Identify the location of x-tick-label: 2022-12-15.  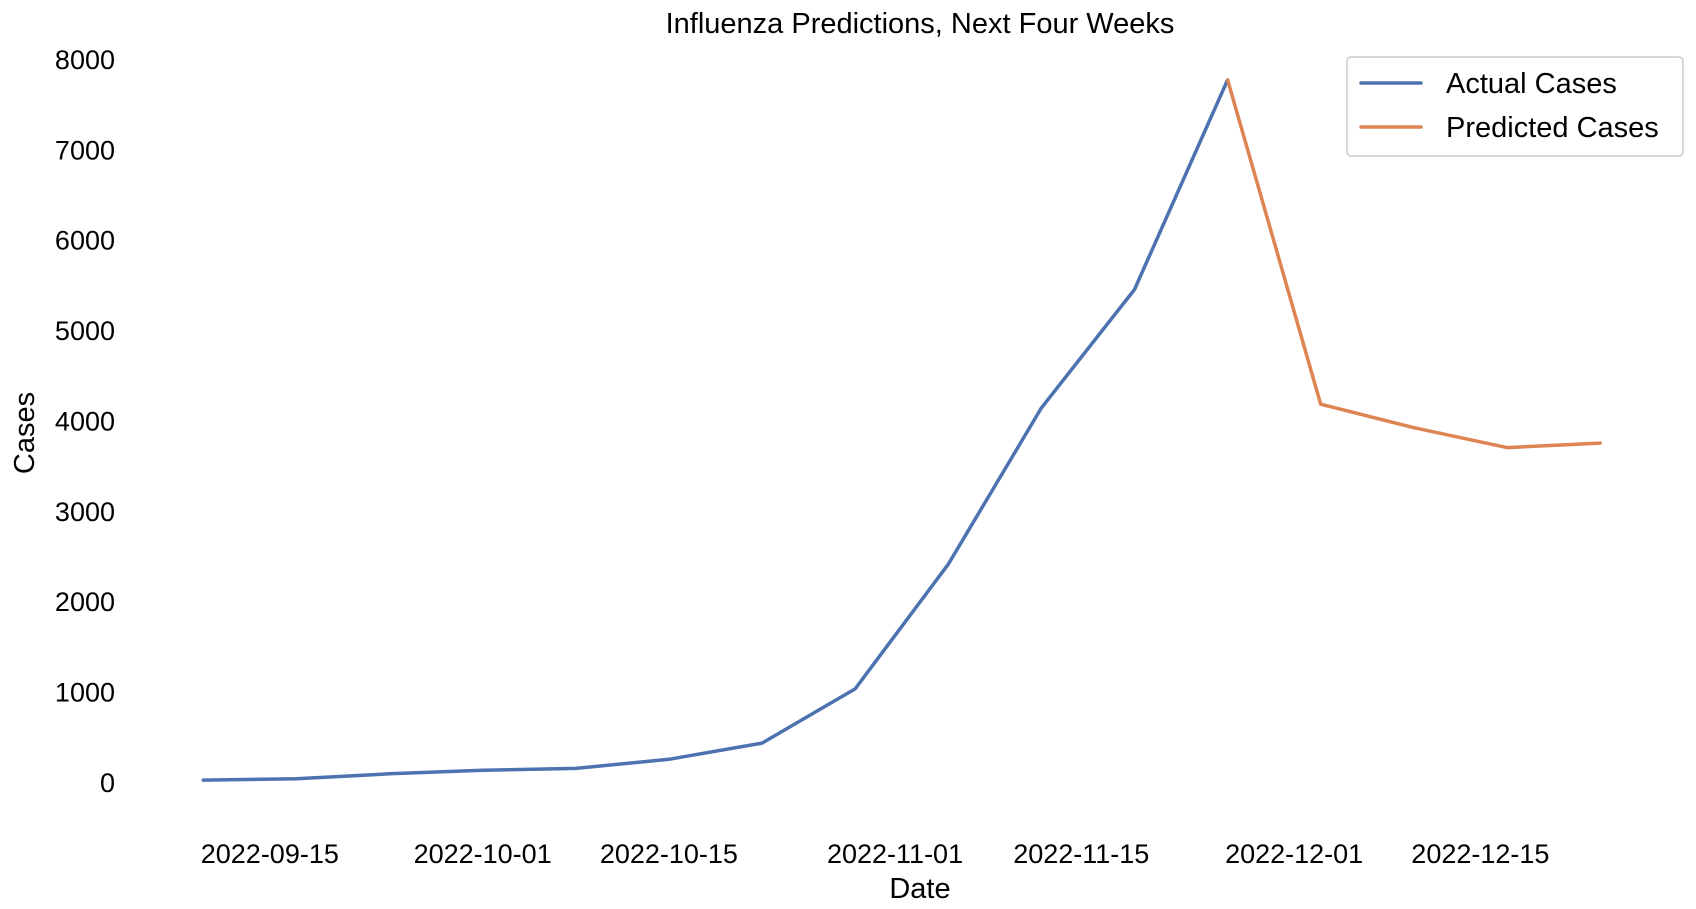
(1480, 854).